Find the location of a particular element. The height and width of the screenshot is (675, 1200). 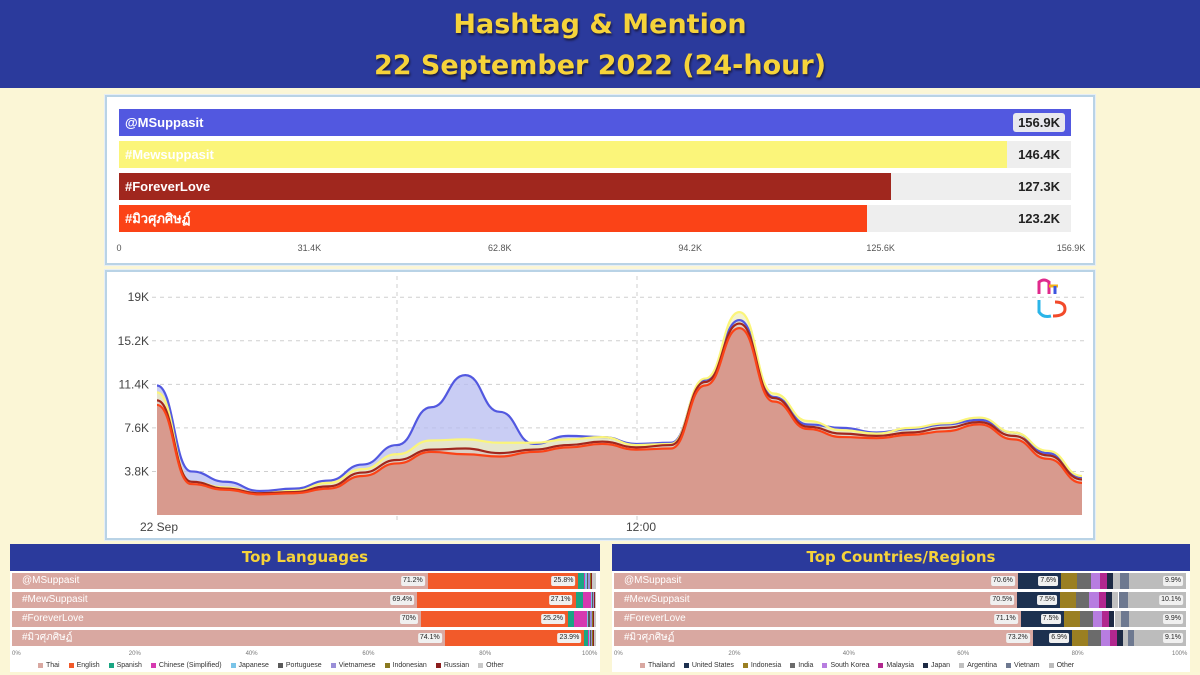

percent-badge: 7.6% is located at coordinates (1048, 581).